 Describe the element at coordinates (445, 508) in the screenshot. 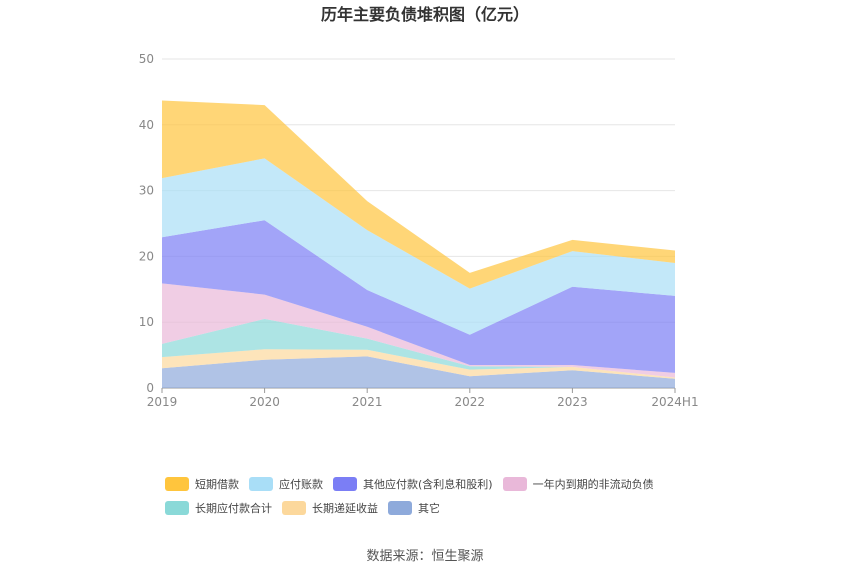

I see `legend-row: 长期应付款合计 长期递延收益 其它` at that location.